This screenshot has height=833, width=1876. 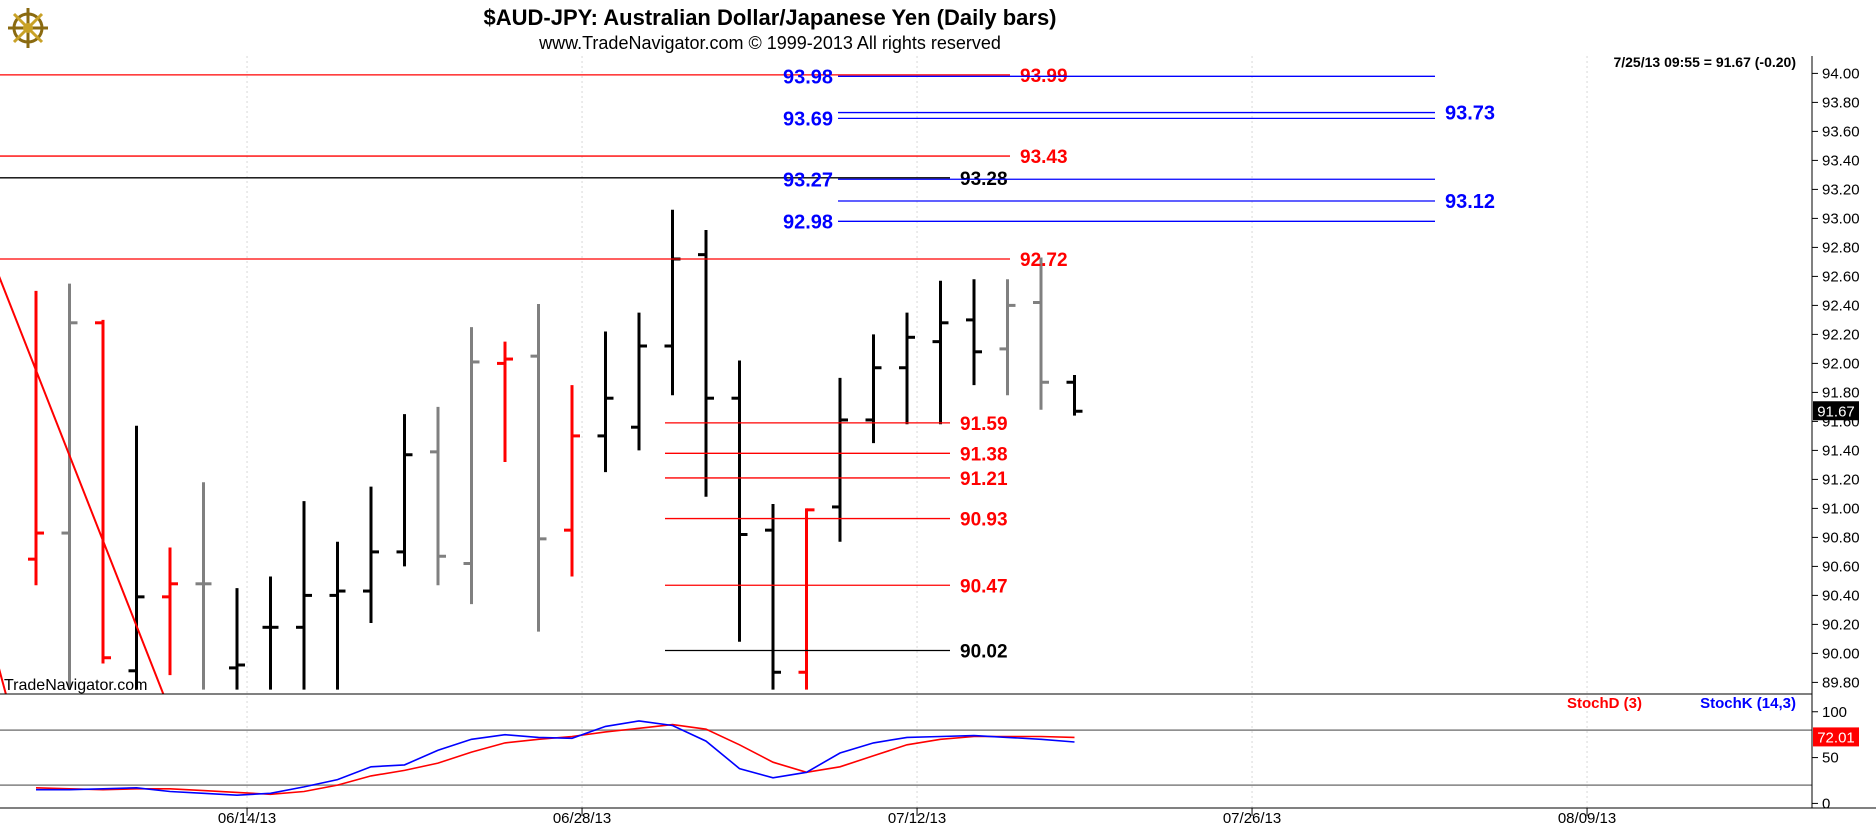 What do you see at coordinates (1841, 131) in the screenshot?
I see `price-tick-label: 93.60` at bounding box center [1841, 131].